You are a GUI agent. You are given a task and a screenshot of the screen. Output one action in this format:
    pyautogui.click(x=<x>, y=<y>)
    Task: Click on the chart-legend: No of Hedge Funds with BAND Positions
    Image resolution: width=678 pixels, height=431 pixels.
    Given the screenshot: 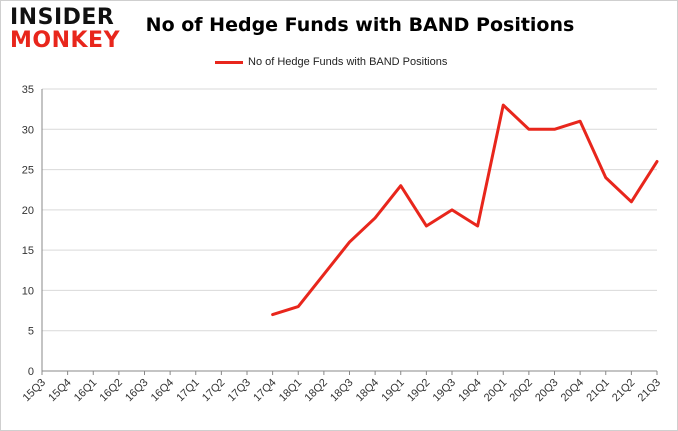 What is the action you would take?
    pyautogui.click(x=331, y=62)
    